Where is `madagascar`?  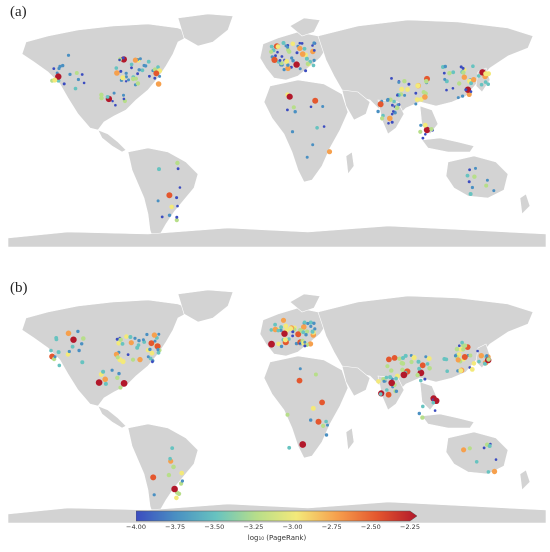
madagascar is located at coordinates (350, 439).